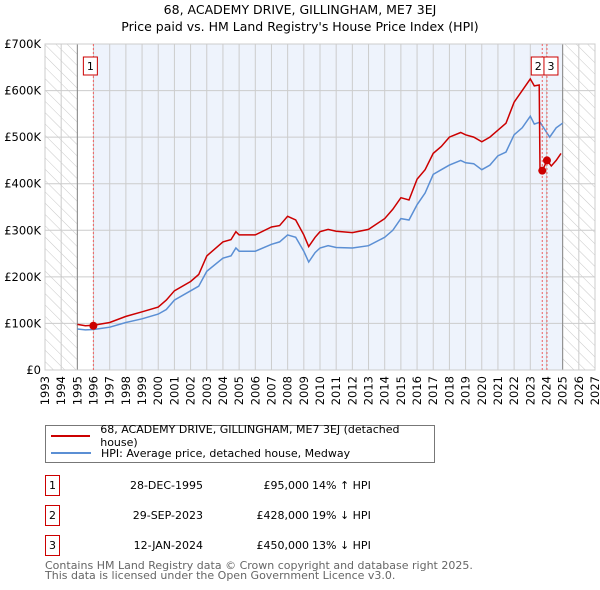 Image resolution: width=600 pixels, height=590 pixels. Describe the element at coordinates (466, 390) in the screenshot. I see `x-tick-label: 2019` at that location.